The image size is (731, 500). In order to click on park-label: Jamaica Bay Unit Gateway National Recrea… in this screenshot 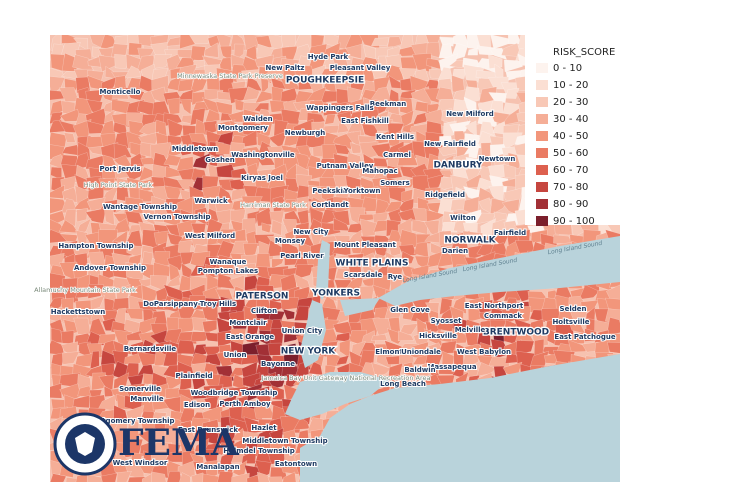, I will do `click(345, 378)`.